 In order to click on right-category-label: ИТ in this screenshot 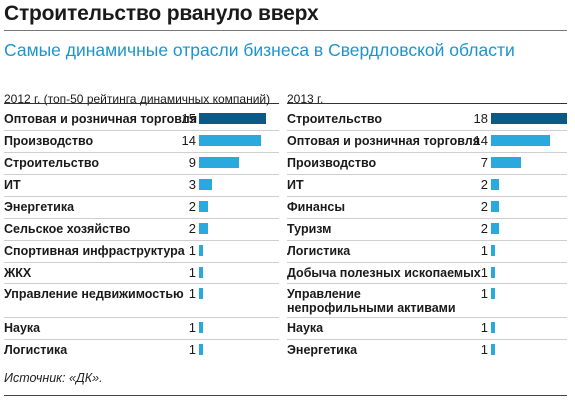, I will do `click(295, 185)`.